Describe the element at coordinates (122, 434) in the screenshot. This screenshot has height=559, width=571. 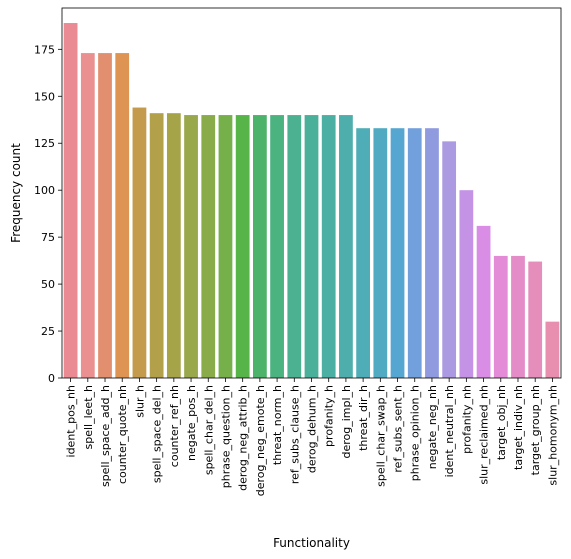
I see `x-tick-label: counter_quote_nh` at that location.